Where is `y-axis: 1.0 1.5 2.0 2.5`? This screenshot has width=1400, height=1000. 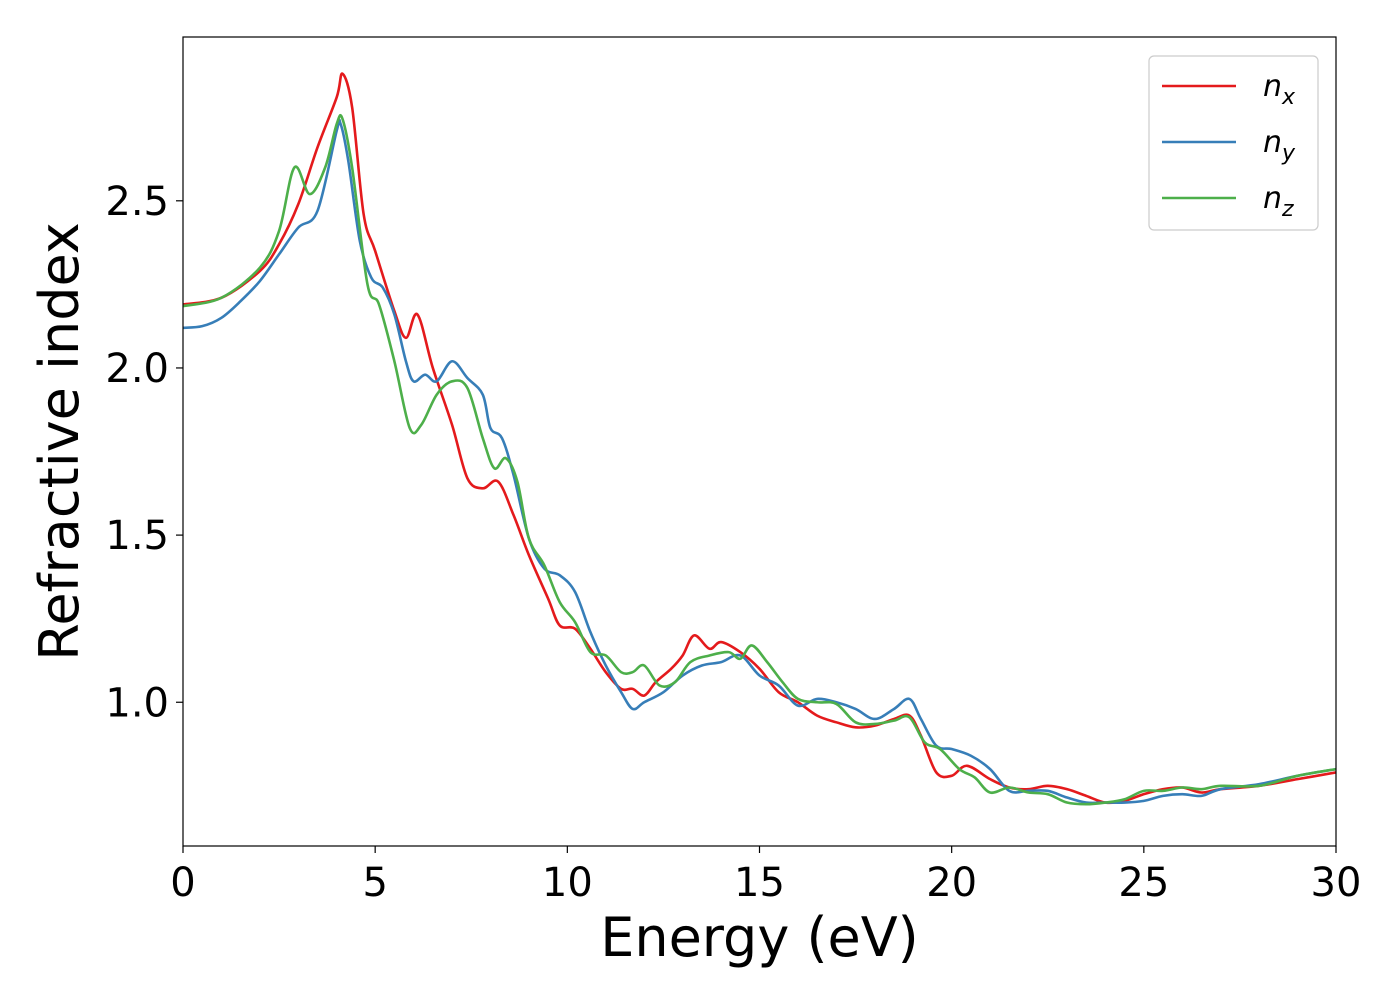
y-axis: 1.0 1.5 2.0 2.5 is located at coordinates (144, 452).